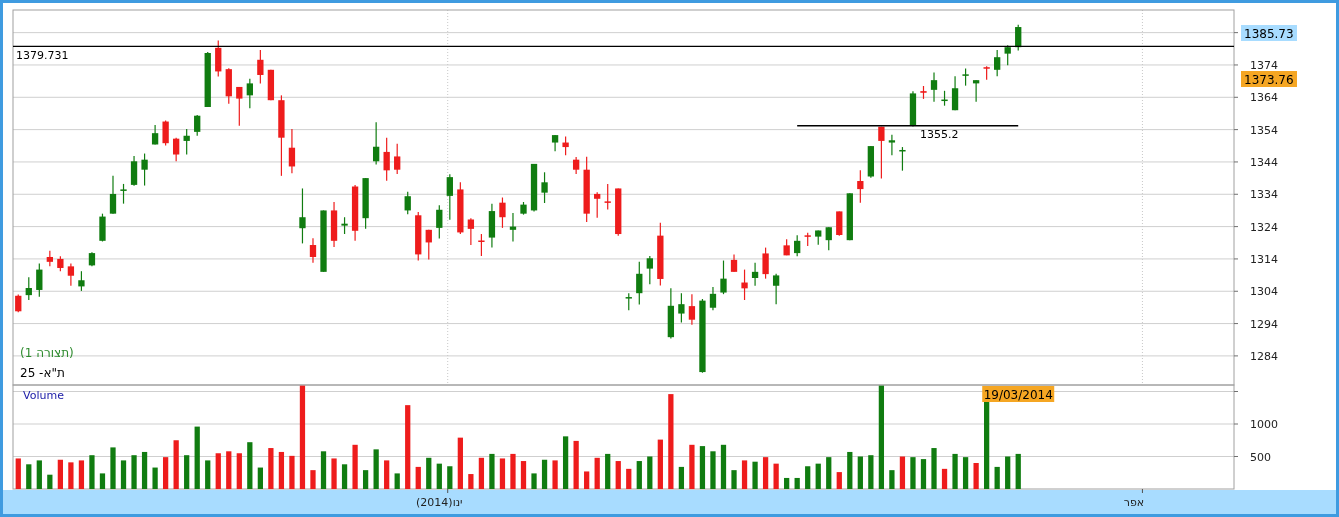  What do you see at coordinates (939, 134) in the screenshot?
I see `annotation: 1355.2` at bounding box center [939, 134].